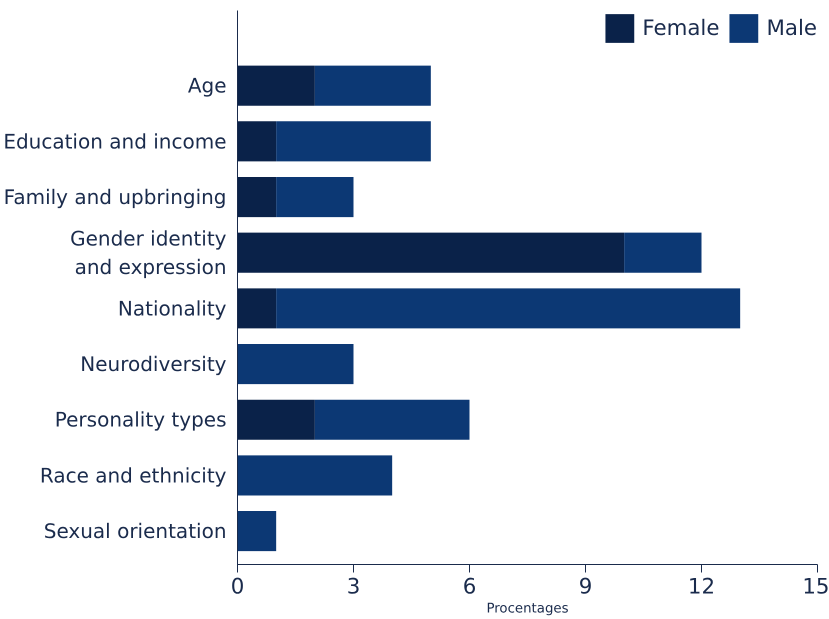 This screenshot has height=619, width=829. Describe the element at coordinates (791, 28) in the screenshot. I see `legend-label: Male` at that location.